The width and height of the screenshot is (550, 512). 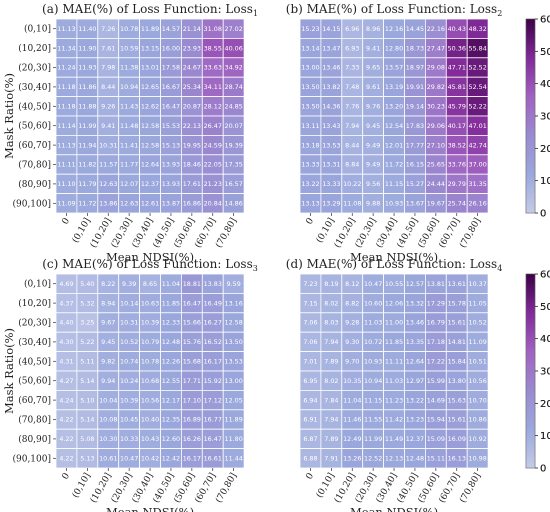 I want to click on cell-label: 6.95, so click(x=310, y=381).